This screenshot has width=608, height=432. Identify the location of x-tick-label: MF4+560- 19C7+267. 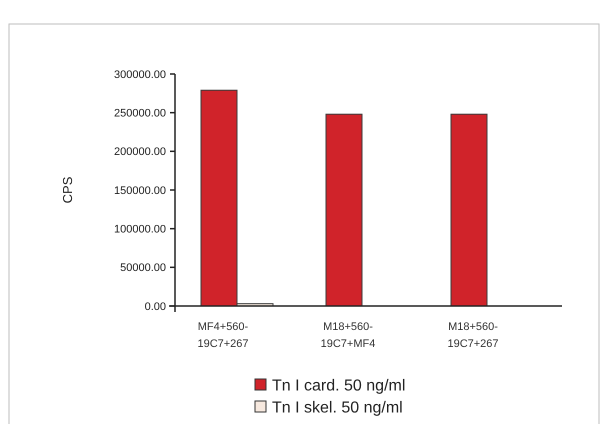
(223, 335).